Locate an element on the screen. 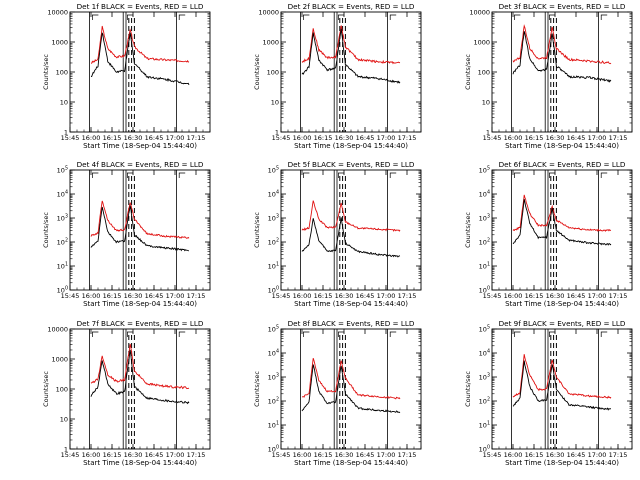 The height and width of the screenshot is (480, 640). panel-title: Det 4f BLACK = Events, RED = LLD is located at coordinates (140, 164).